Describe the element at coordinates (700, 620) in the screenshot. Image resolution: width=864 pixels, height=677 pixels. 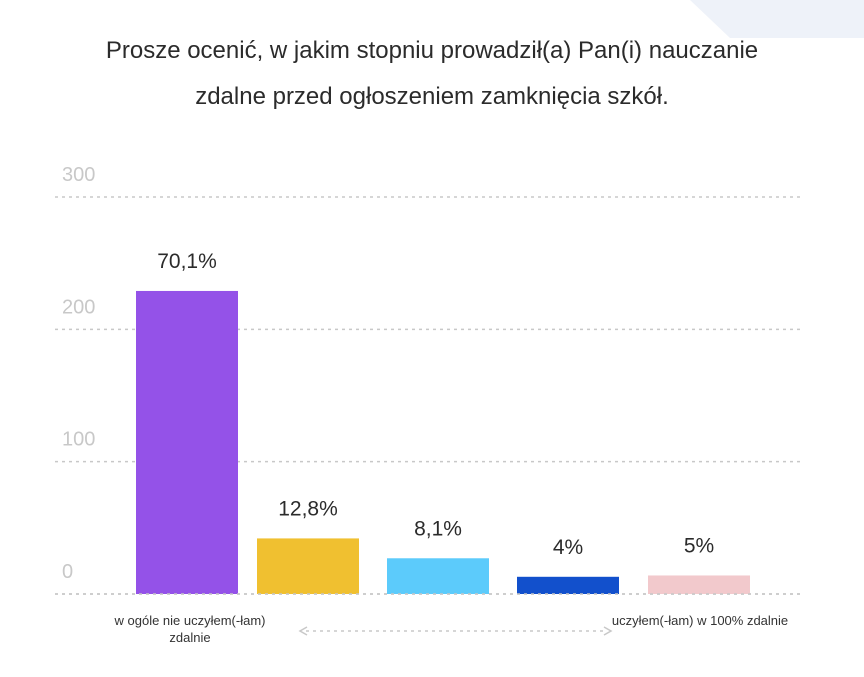
I see `scale-label-right: uczyłem(-łam) w 100% zdalnie` at that location.